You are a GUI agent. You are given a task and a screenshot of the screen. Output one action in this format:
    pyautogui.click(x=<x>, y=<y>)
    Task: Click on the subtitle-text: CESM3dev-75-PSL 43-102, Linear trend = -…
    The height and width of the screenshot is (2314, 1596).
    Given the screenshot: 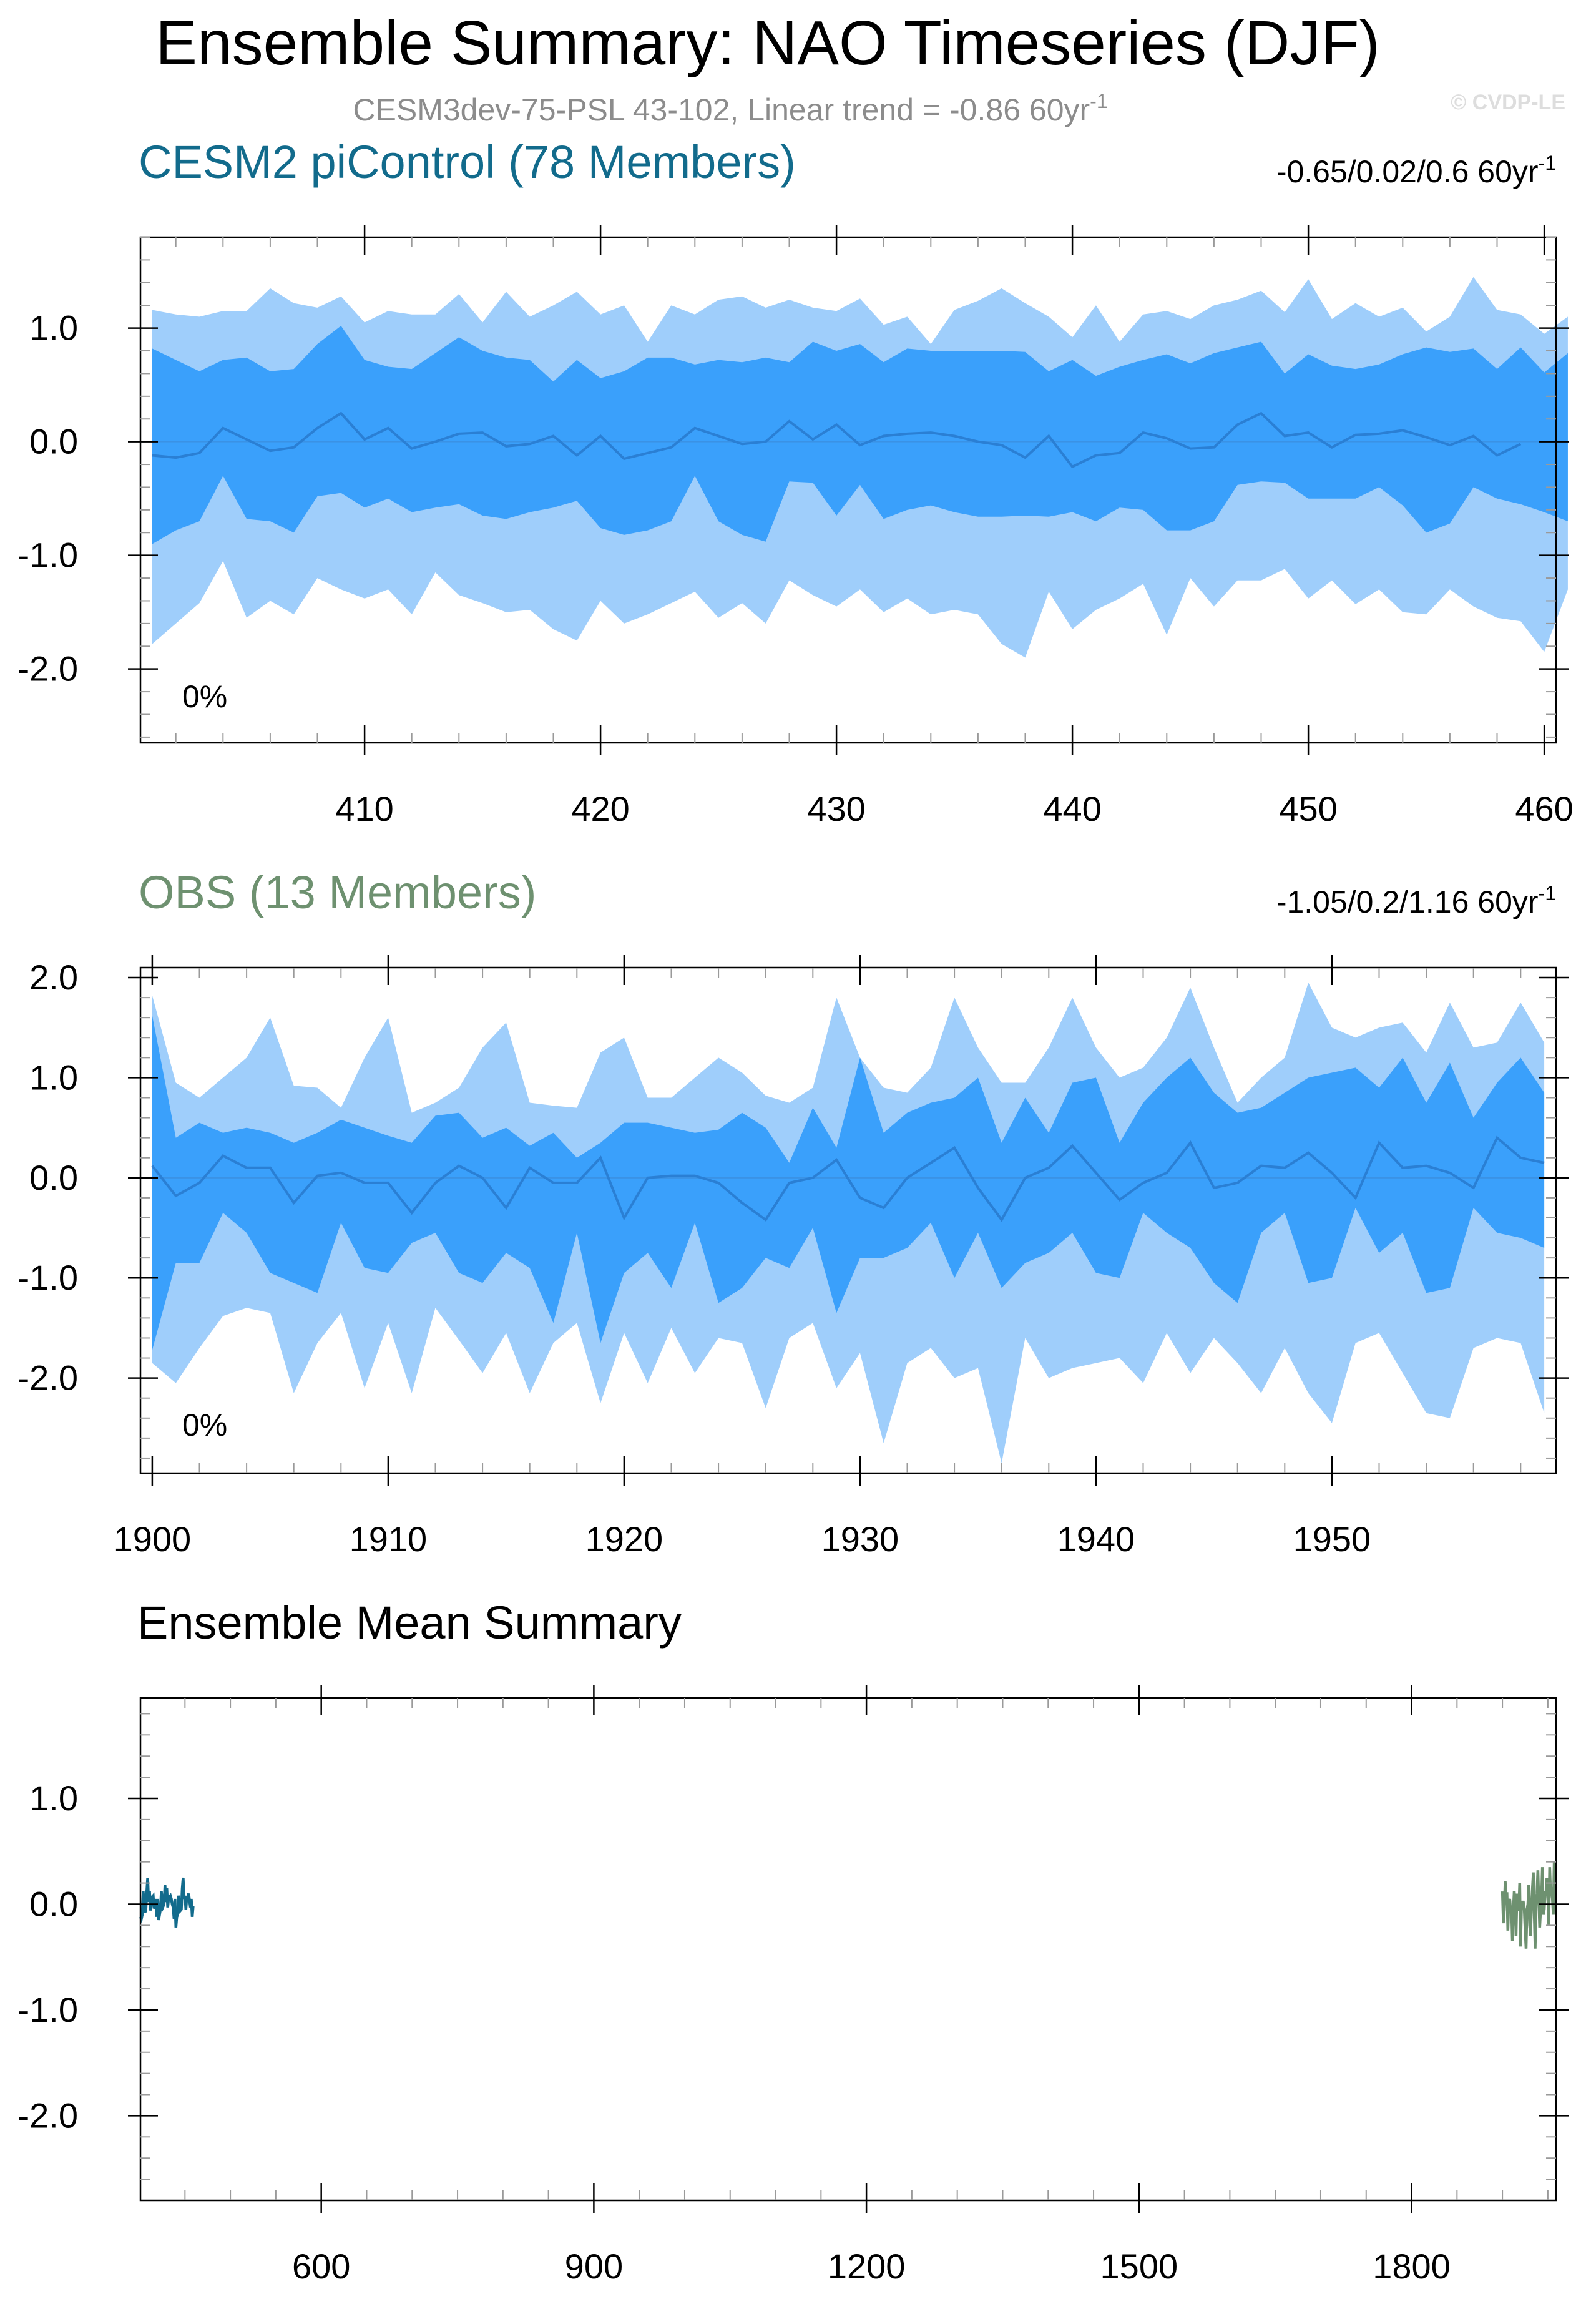 What is the action you would take?
    pyautogui.click(x=721, y=109)
    